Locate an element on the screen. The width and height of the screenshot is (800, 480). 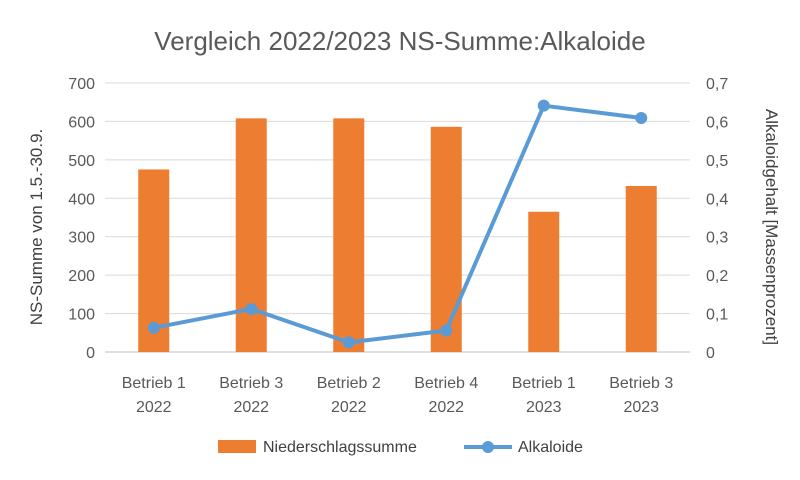
legend-label-line: Alkaloide is located at coordinates (550, 447).